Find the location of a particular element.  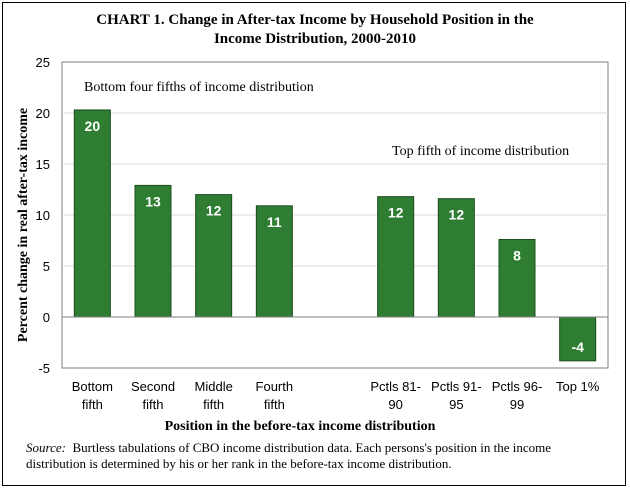

y-tick-label: 15 is located at coordinates (43, 164).